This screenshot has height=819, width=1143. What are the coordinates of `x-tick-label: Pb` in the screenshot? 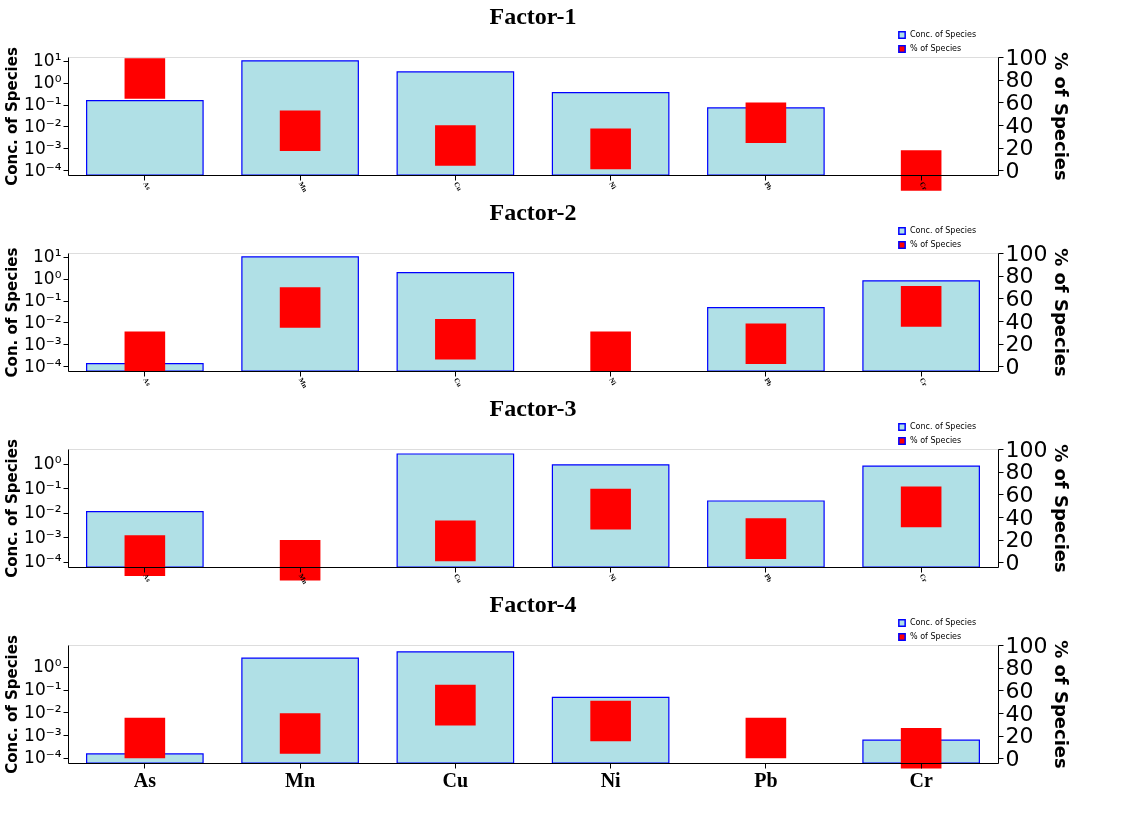 It's located at (766, 779).